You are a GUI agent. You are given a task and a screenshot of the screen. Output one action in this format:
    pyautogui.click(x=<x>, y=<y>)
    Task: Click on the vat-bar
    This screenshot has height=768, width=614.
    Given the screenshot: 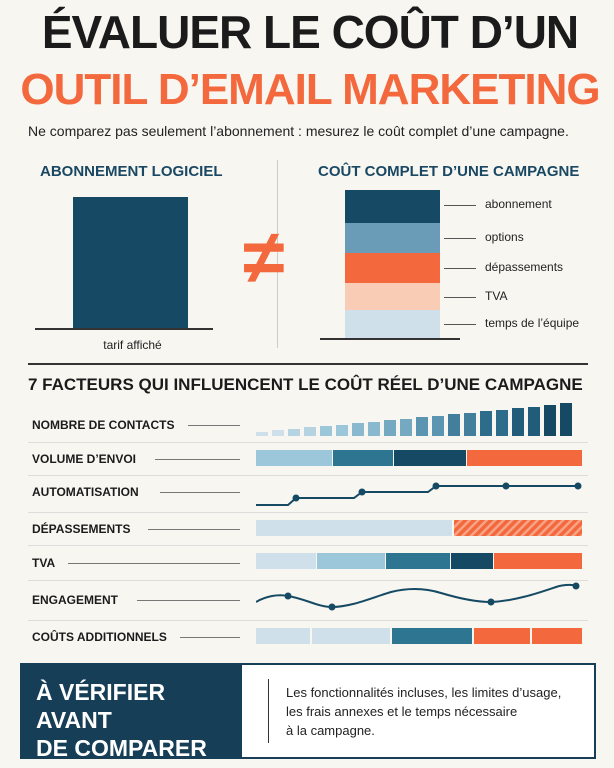 What is the action you would take?
    pyautogui.click(x=419, y=561)
    